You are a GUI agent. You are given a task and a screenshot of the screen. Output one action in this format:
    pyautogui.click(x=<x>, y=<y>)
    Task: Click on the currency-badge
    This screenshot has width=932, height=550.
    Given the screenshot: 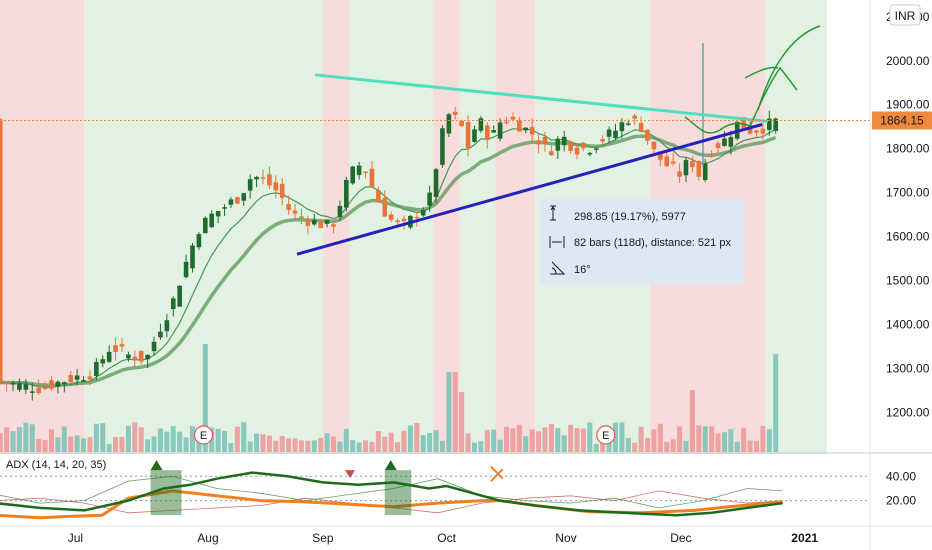 What is the action you would take?
    pyautogui.click(x=905, y=15)
    